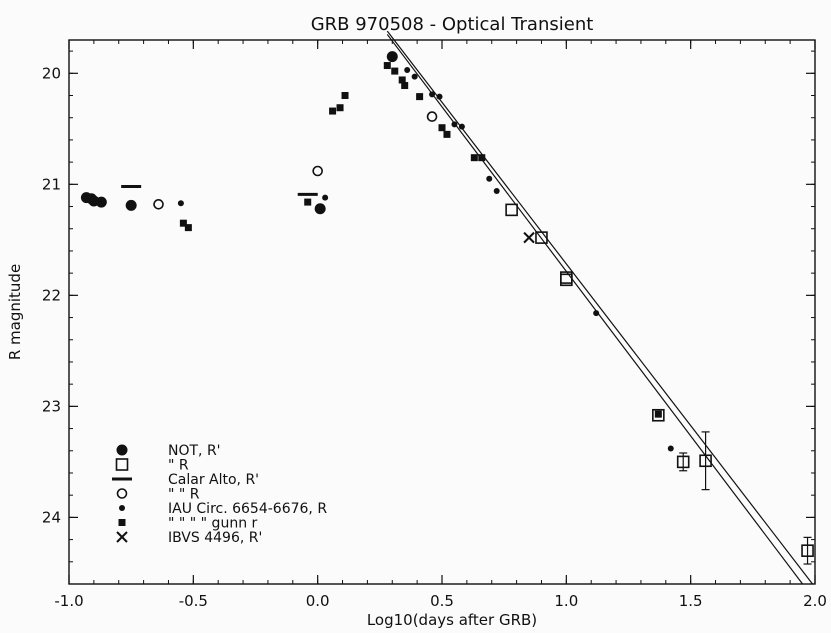 The height and width of the screenshot is (633, 831). I want to click on legend-label: " R, so click(178, 466).